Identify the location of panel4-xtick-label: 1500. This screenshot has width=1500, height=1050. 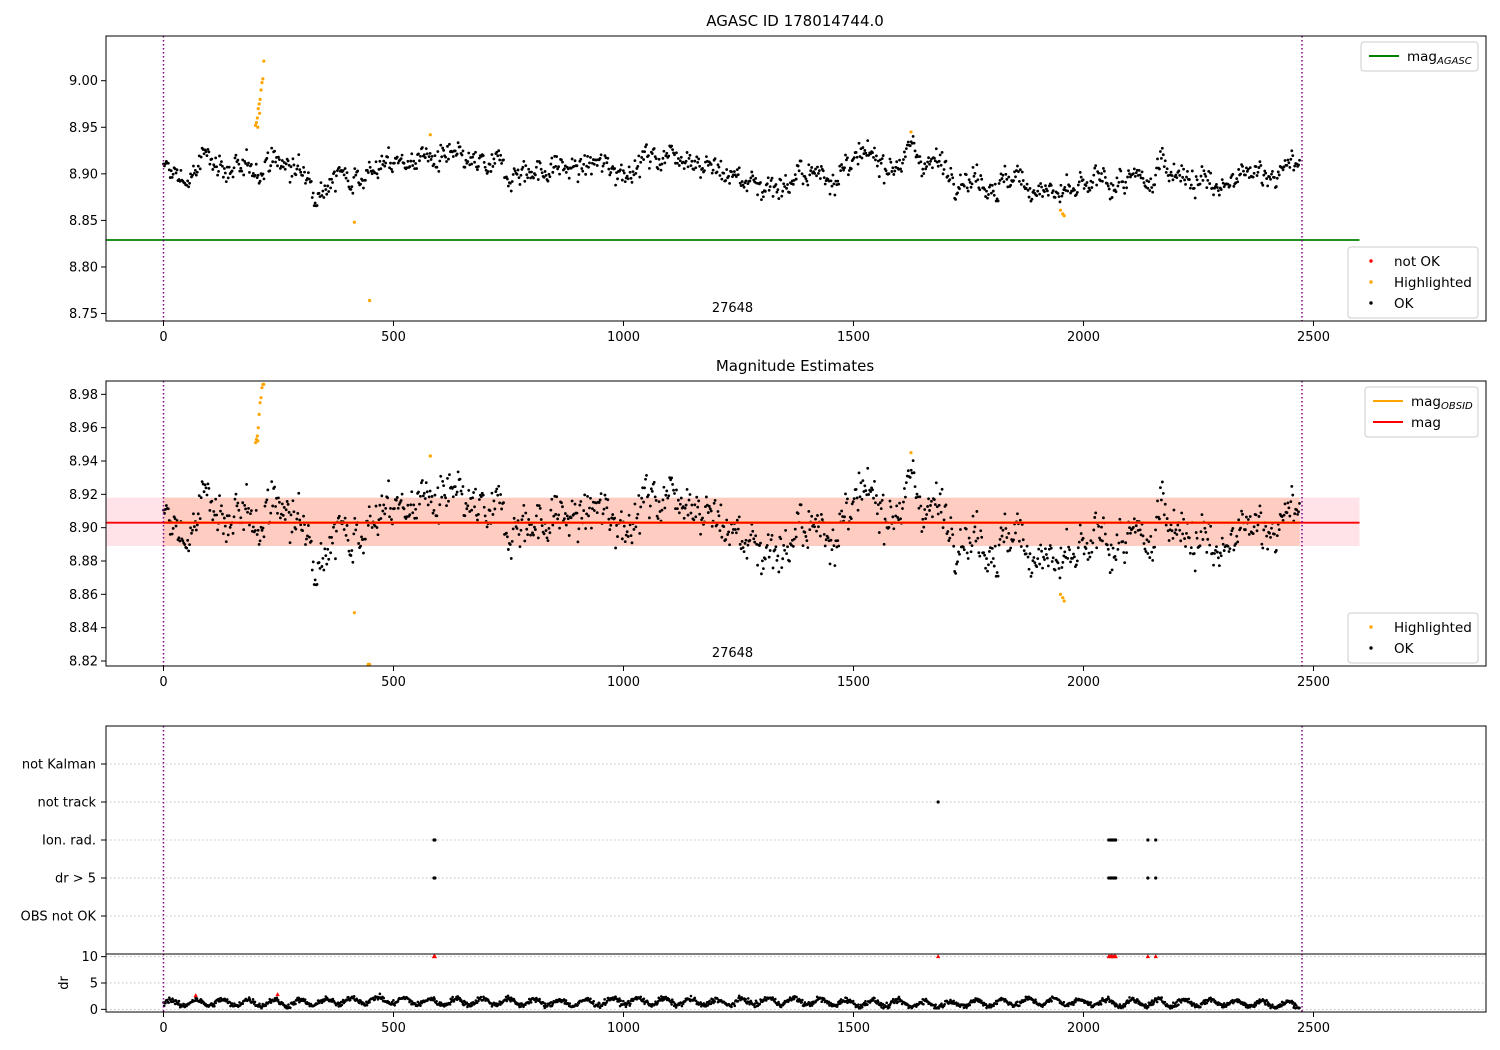
(853, 1028).